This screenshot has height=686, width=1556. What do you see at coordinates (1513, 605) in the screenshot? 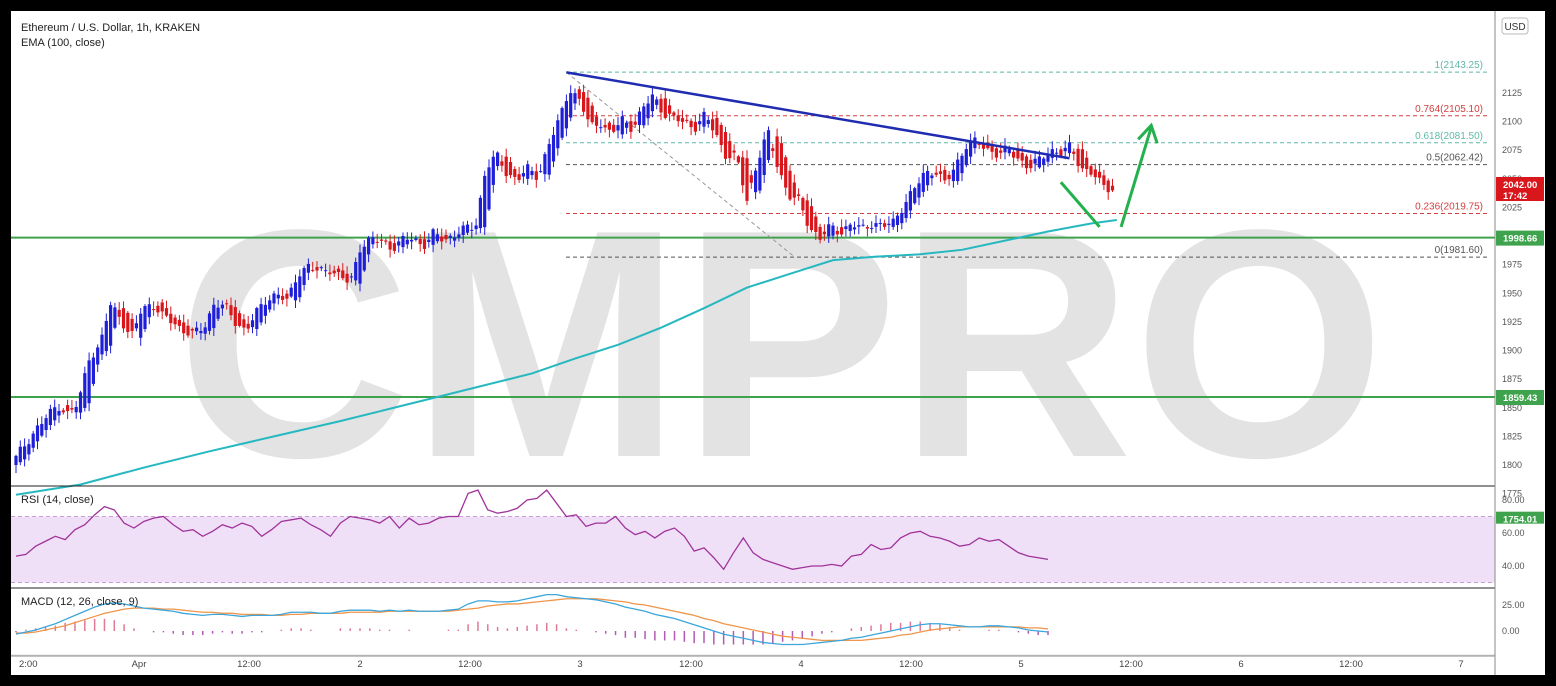
I see `macd-tick-label: 25.00` at bounding box center [1513, 605].